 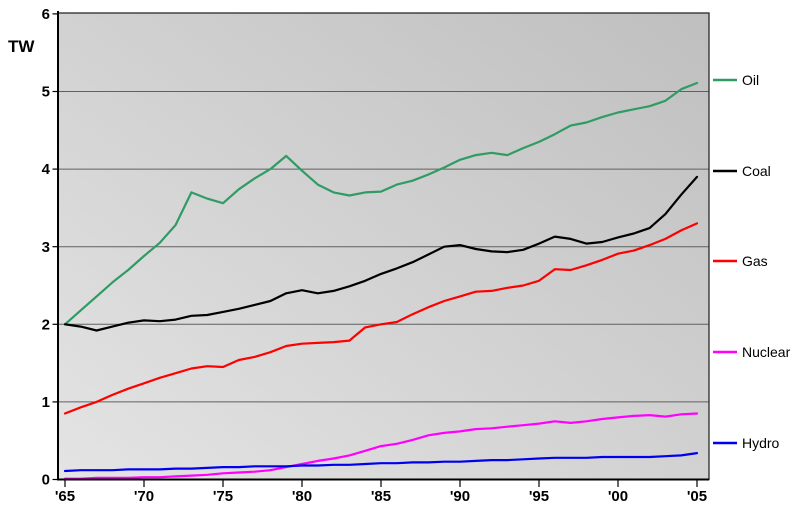 What do you see at coordinates (756, 171) in the screenshot?
I see `coal-legend-label: Coal` at bounding box center [756, 171].